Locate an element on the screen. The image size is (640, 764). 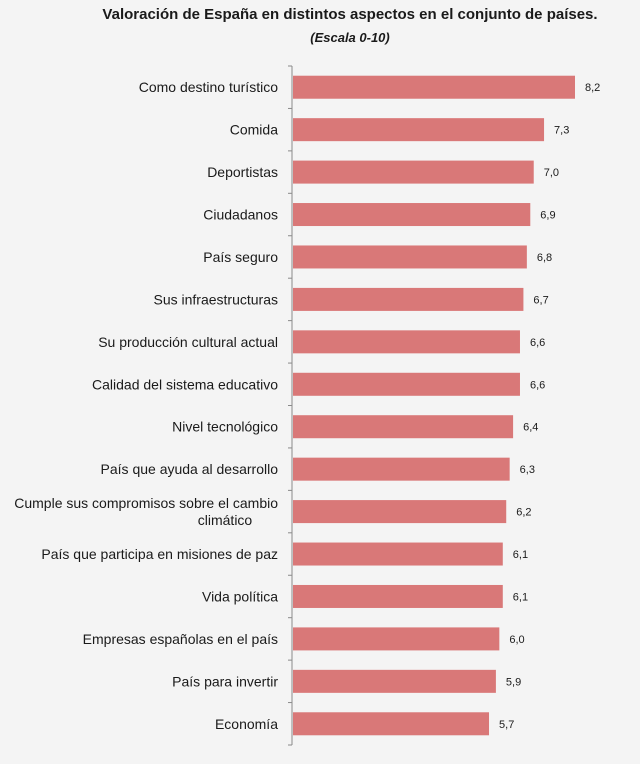
value-label: 6,7 is located at coordinates (540, 300).